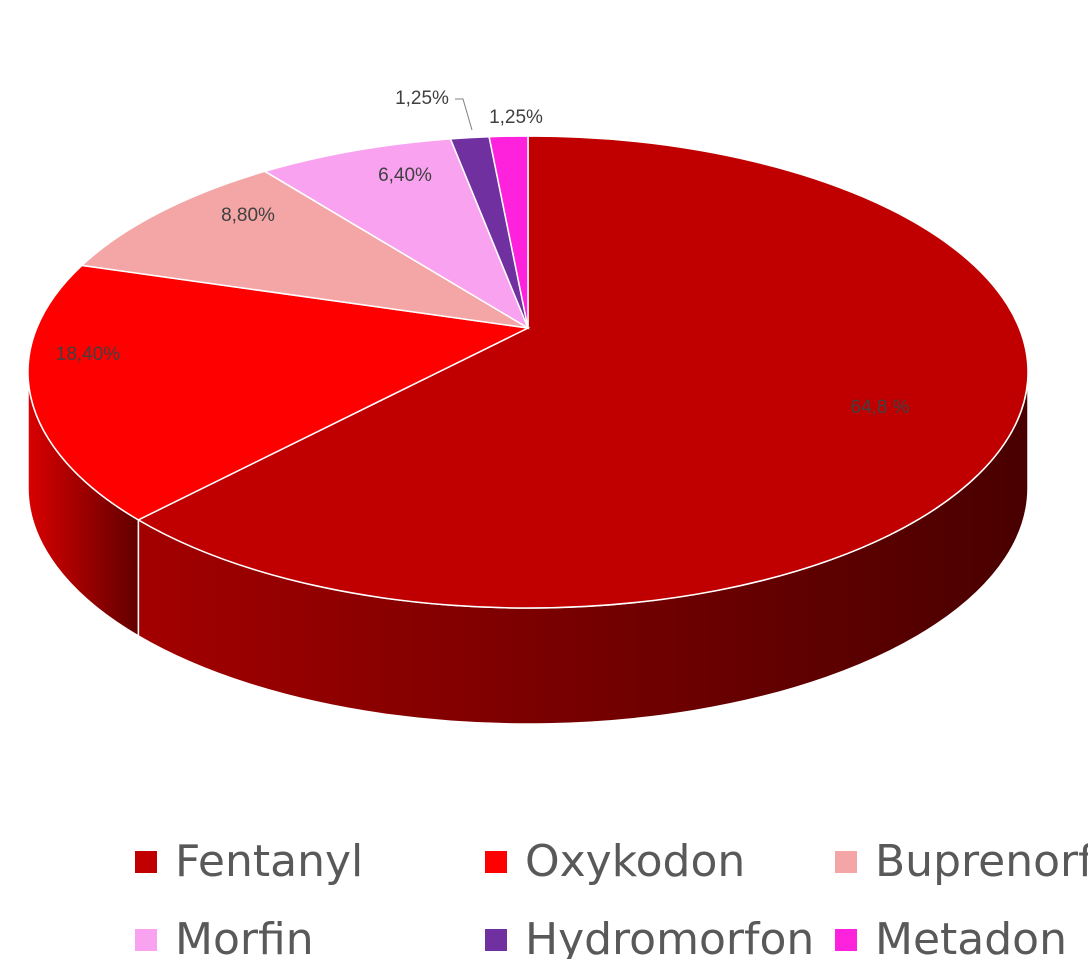 The height and width of the screenshot is (959, 1088). I want to click on legend-label: Morfin, so click(244, 936).